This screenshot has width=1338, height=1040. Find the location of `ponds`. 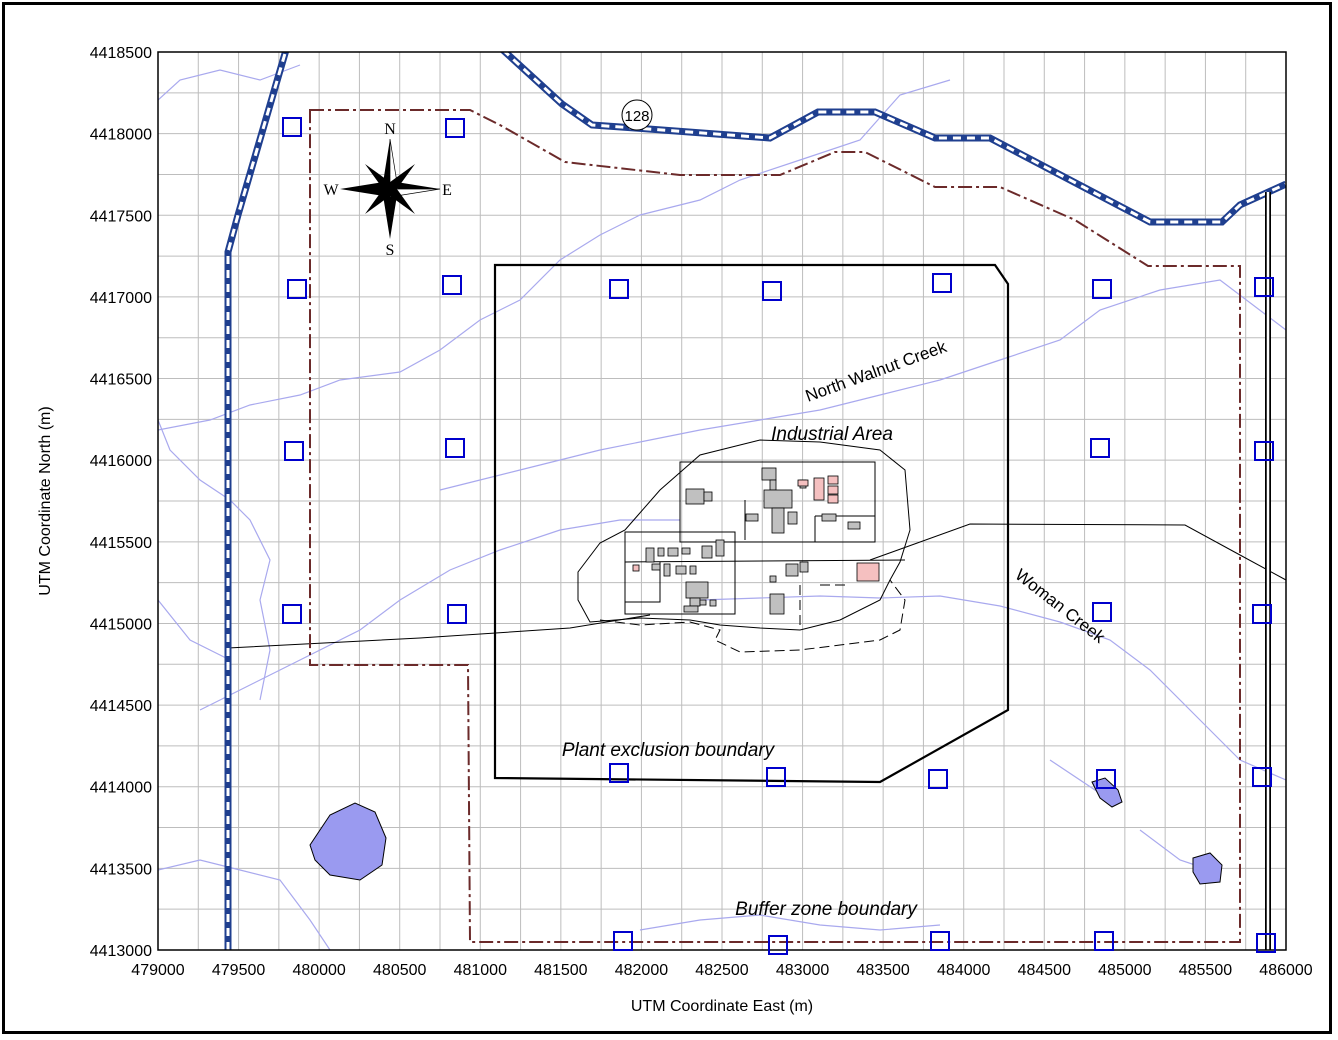

ponds is located at coordinates (766, 831).